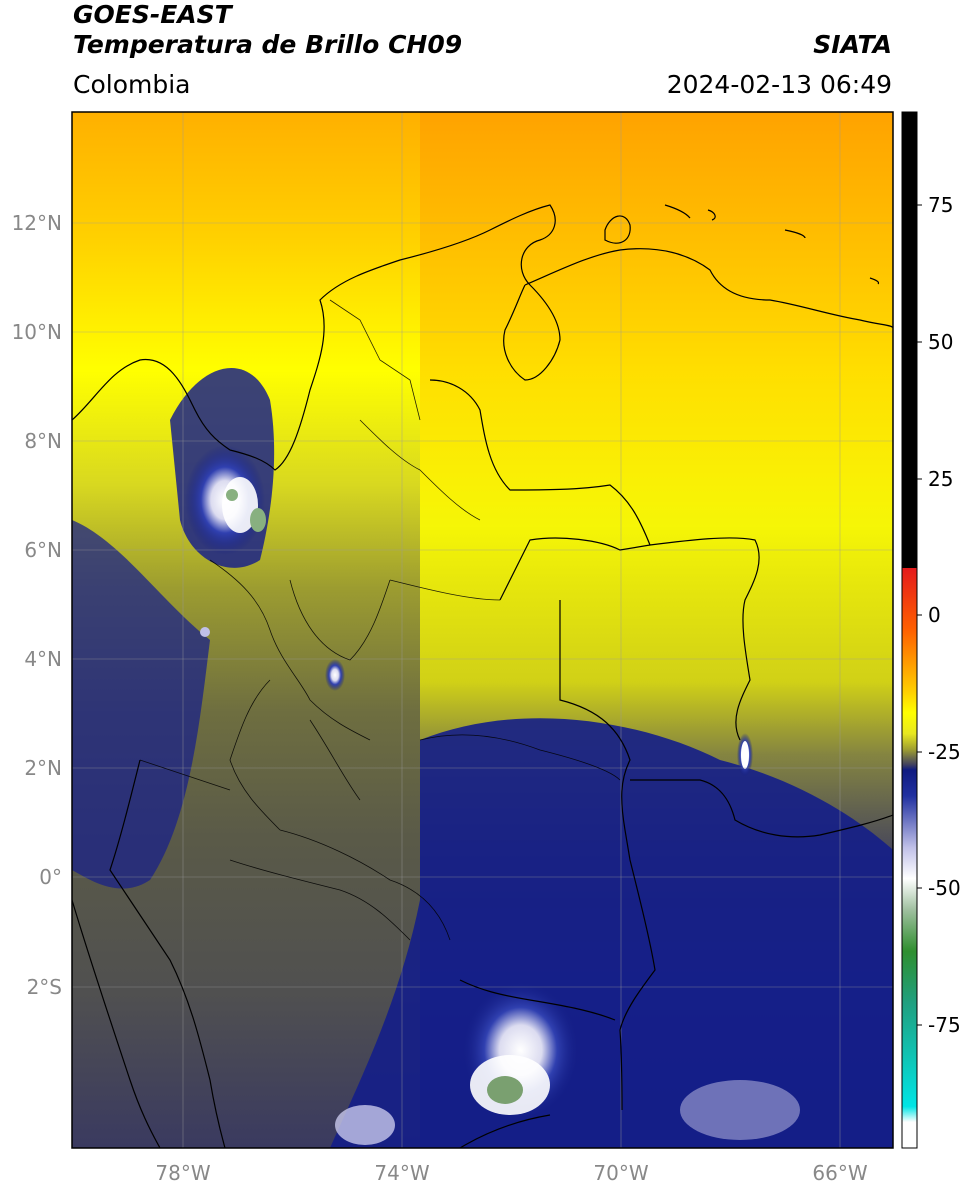 This screenshot has height=1190, width=966. Describe the element at coordinates (43, 659) in the screenshot. I see `lat-tick-label: 4°N` at that location.